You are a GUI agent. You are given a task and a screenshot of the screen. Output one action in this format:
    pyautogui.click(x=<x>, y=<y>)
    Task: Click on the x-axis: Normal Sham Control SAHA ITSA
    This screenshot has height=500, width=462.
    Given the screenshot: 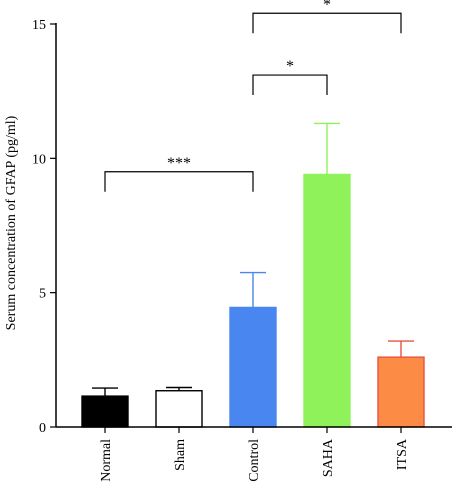 What is the action you would take?
    pyautogui.click(x=254, y=454)
    